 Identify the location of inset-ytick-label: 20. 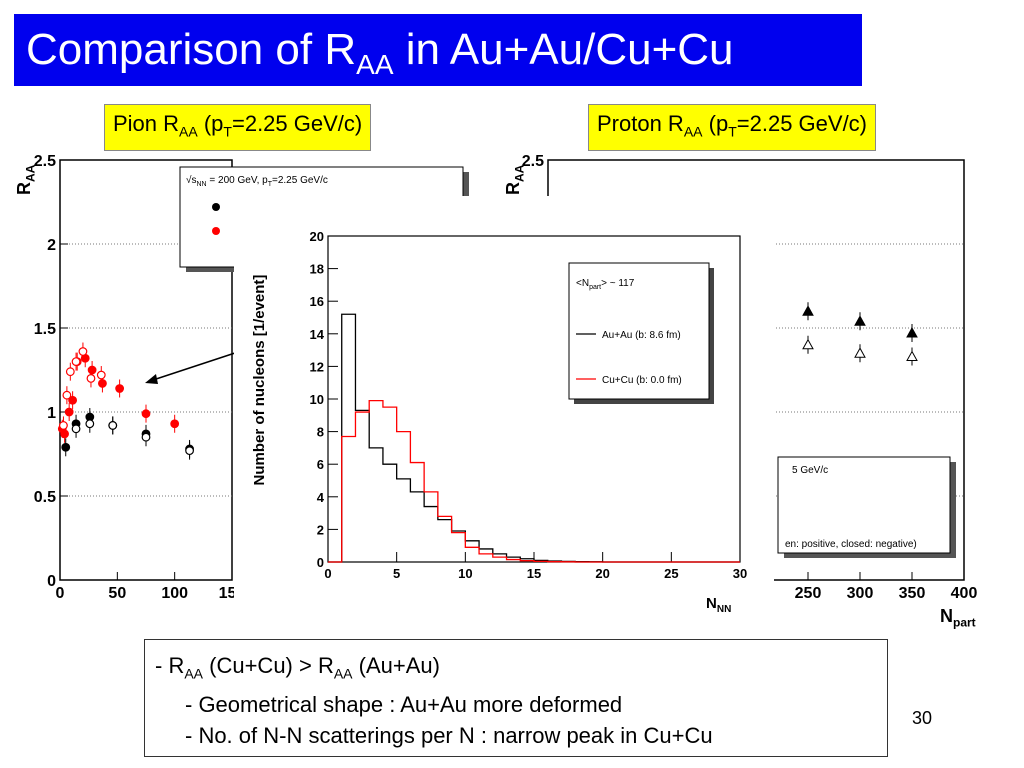
(317, 236).